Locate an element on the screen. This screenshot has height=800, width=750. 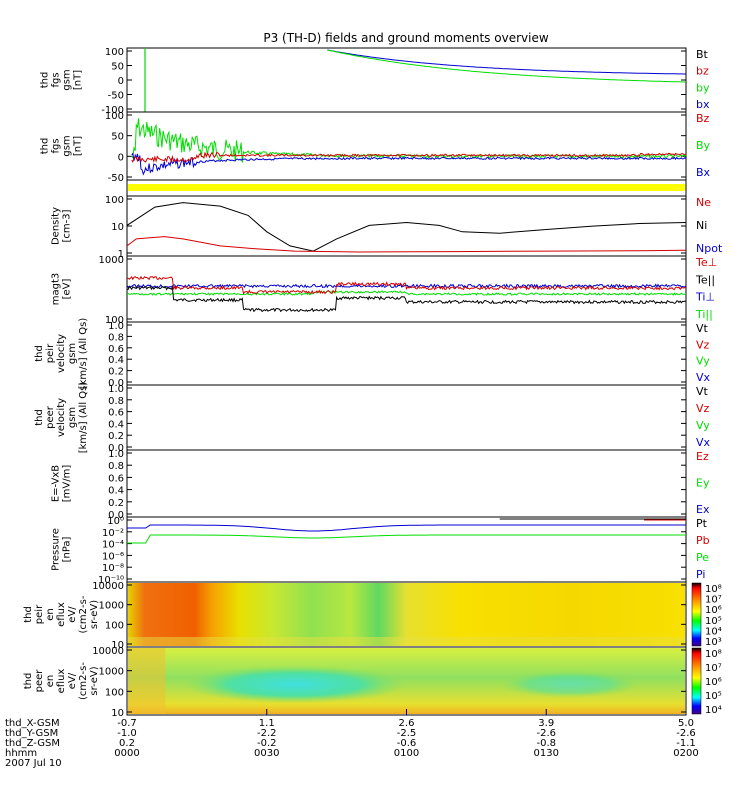
panel-frame-electron_velocity is located at coordinates (406, 417).